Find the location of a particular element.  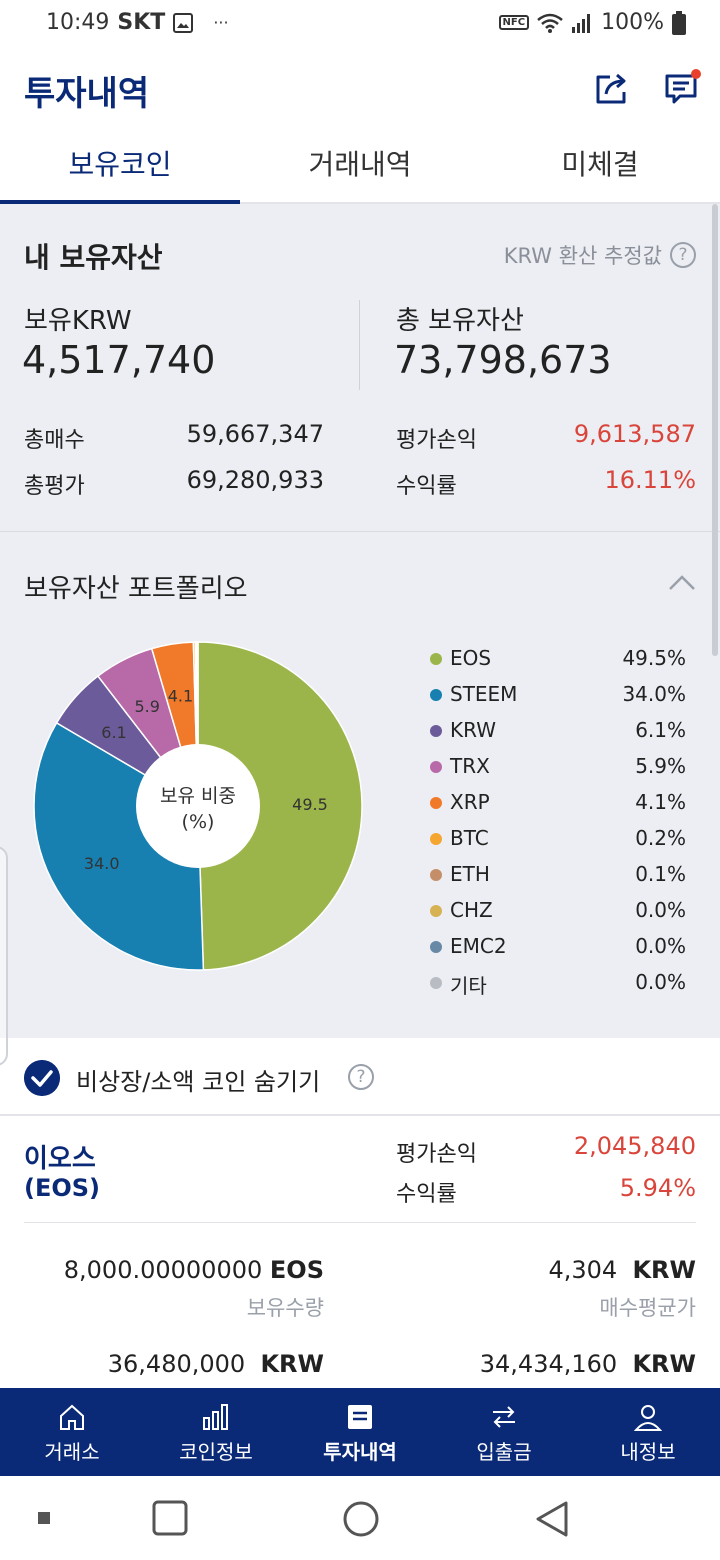

nav-deposit-withdraw: 입출금 is located at coordinates (504, 1432).